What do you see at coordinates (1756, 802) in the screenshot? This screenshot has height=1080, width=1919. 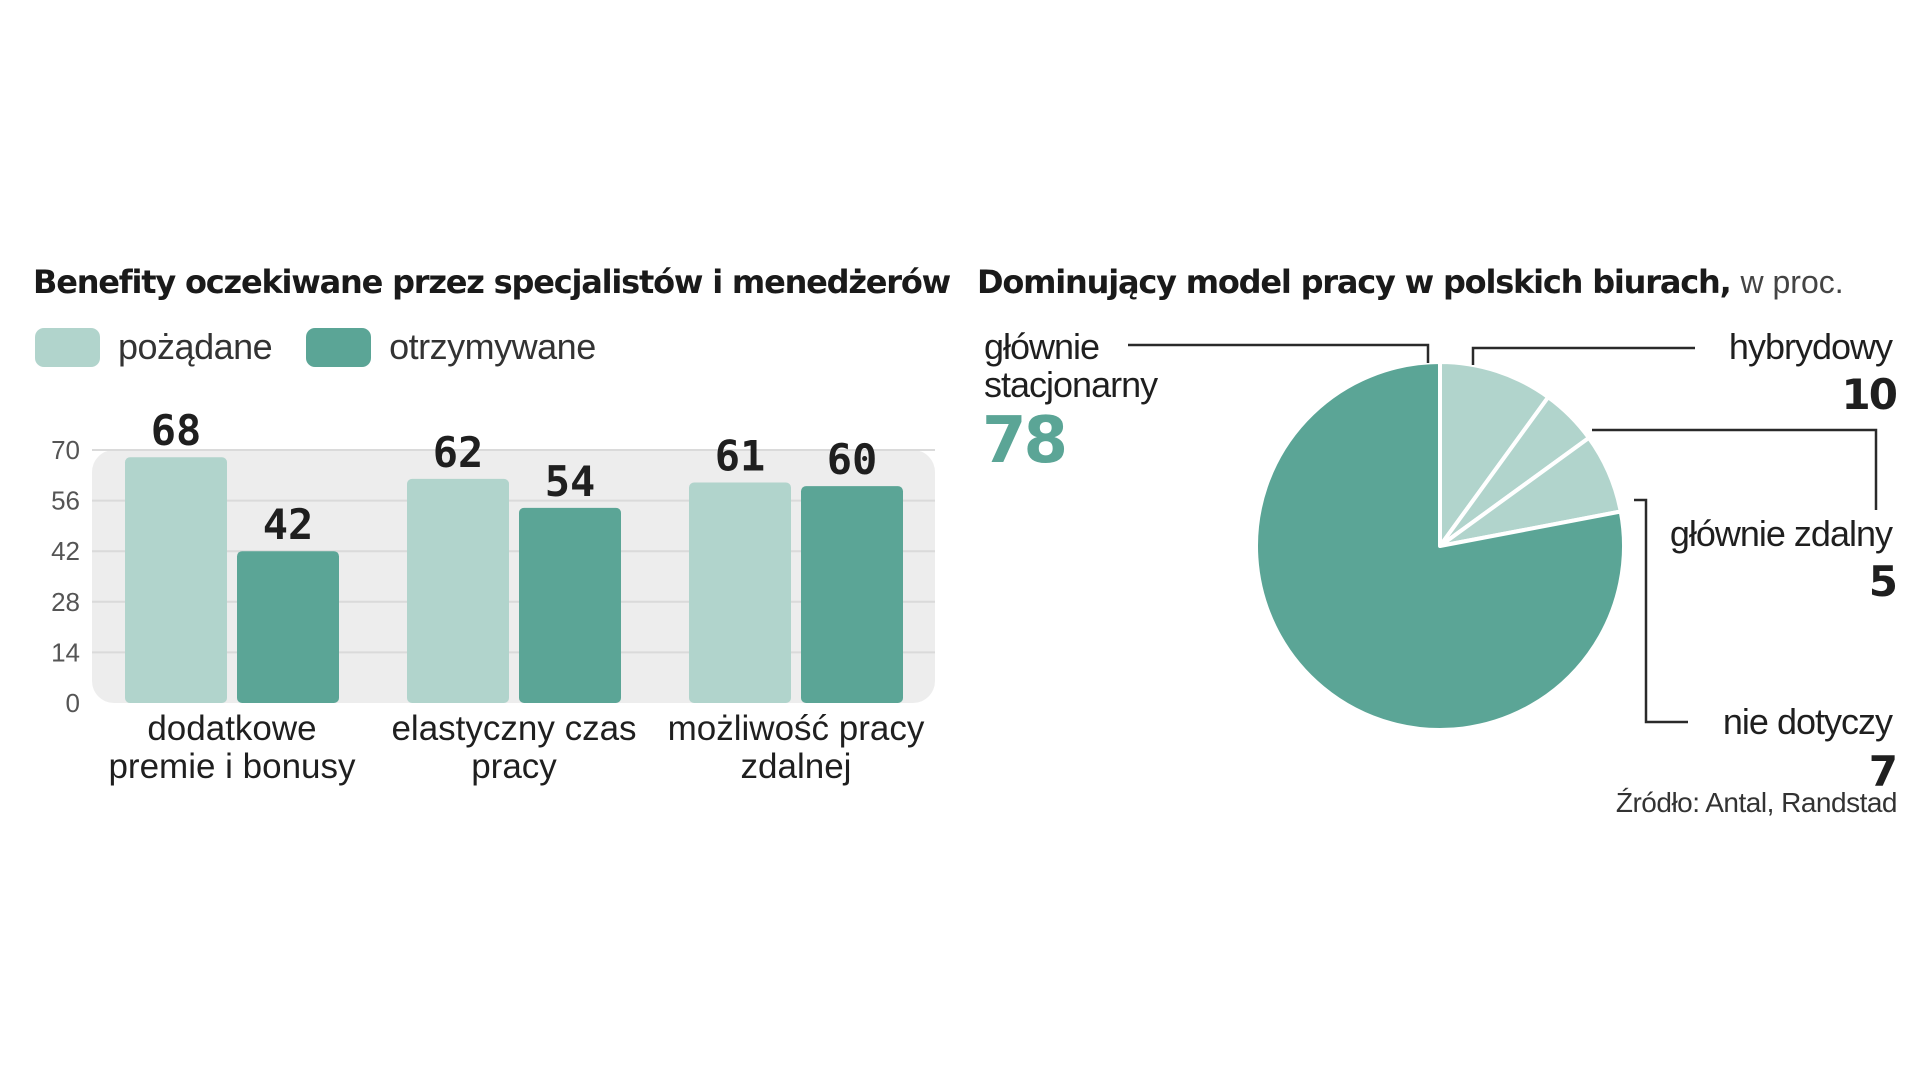 I see `source-note: Źródło: Antal, Randstad` at bounding box center [1756, 802].